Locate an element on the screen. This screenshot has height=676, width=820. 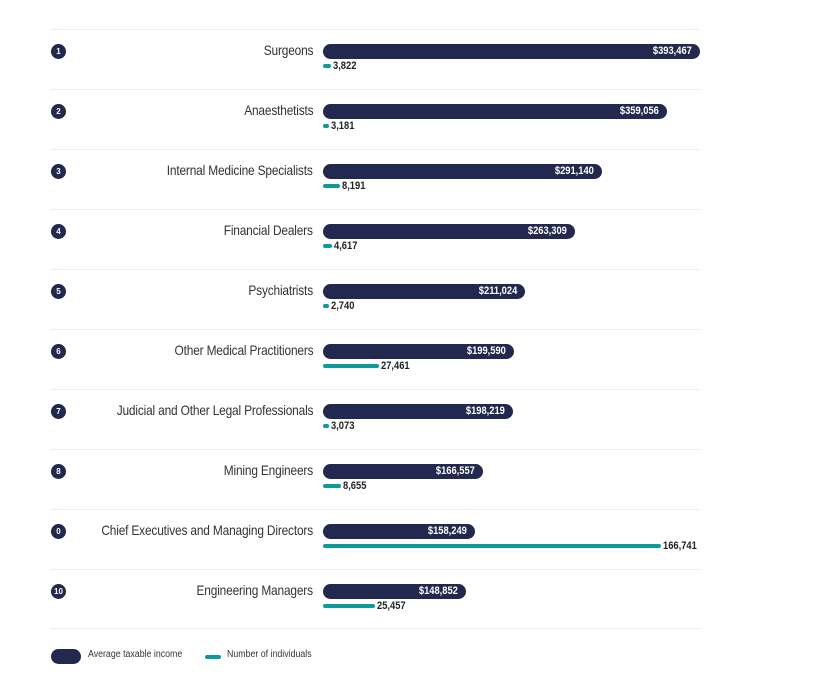
income-value: $148,852 is located at coordinates (438, 591).